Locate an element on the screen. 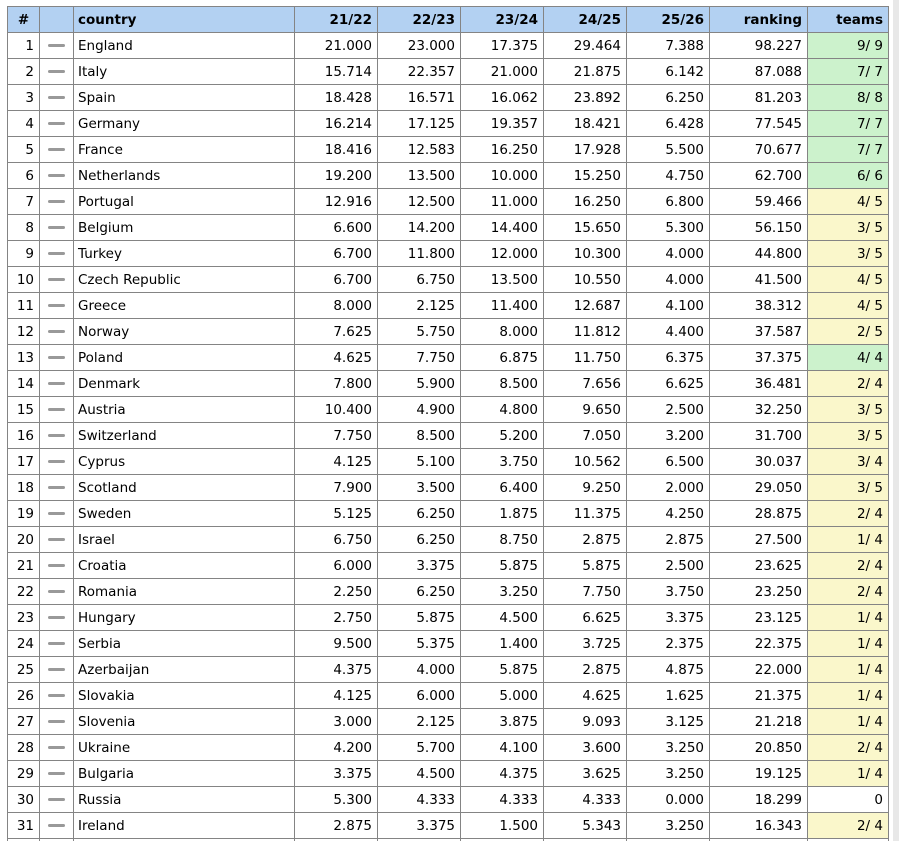 The height and width of the screenshot is (841, 899). season-2425-cell: 11.812 is located at coordinates (585, 331).